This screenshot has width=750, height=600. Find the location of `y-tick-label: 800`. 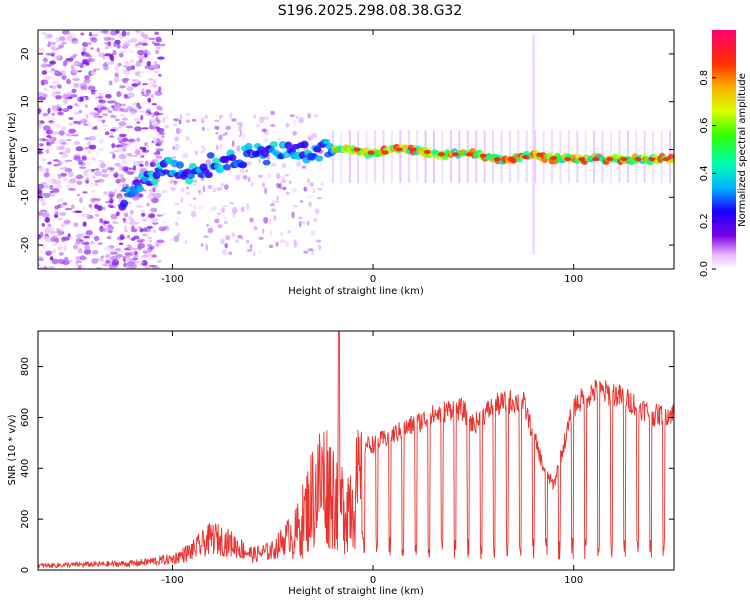

y-tick-label: 800 is located at coordinates (25, 366).